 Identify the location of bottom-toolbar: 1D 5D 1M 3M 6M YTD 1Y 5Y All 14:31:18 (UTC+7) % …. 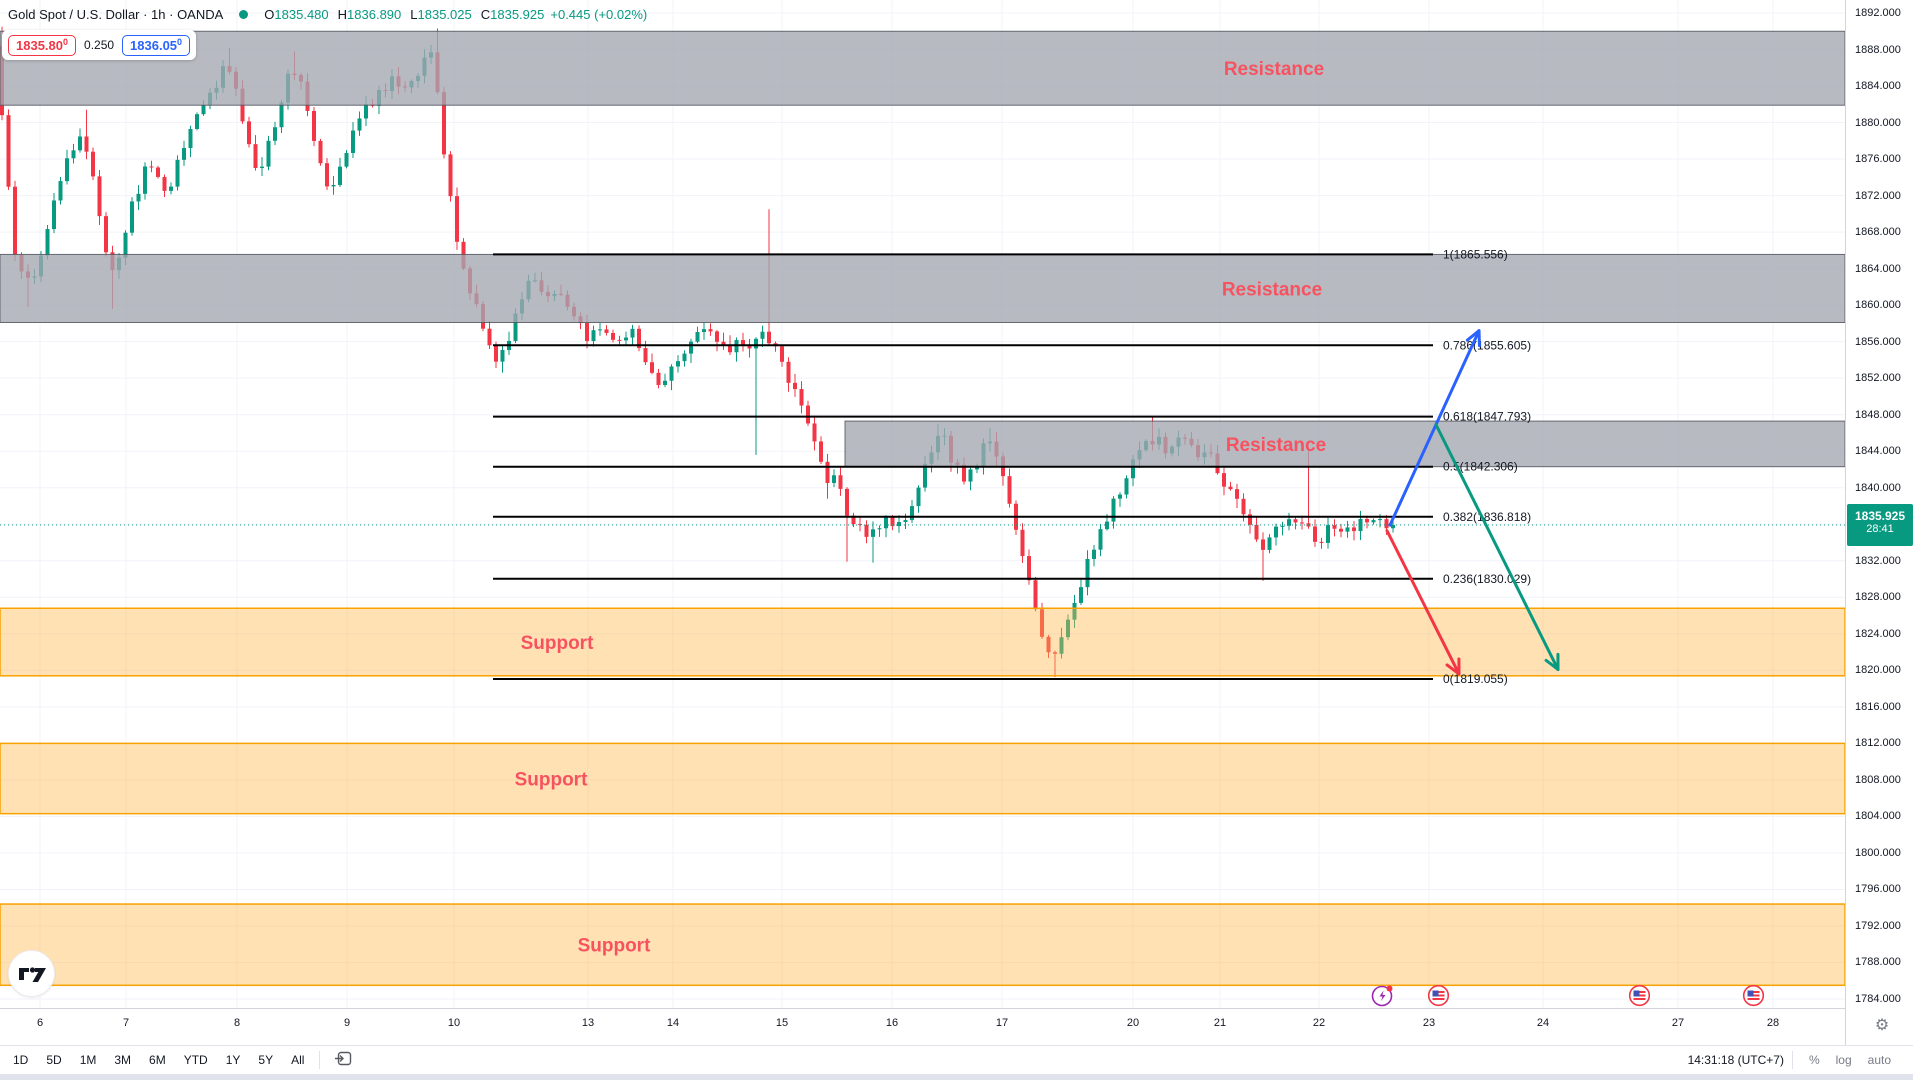
(956, 1059).